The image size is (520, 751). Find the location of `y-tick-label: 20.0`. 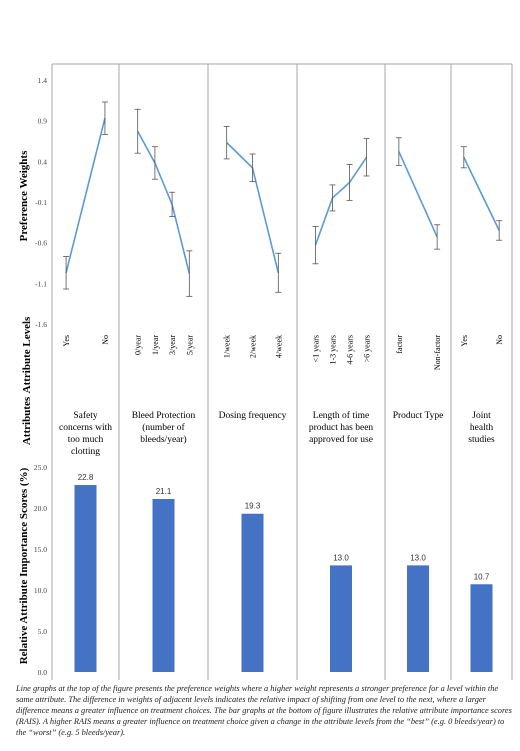

y-tick-label: 20.0 is located at coordinates (40, 508).